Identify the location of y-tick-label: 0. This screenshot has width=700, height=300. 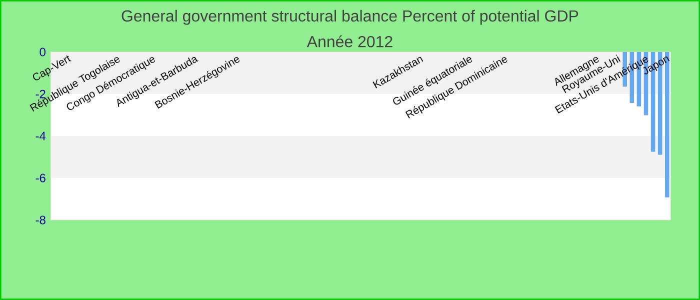
(43, 52).